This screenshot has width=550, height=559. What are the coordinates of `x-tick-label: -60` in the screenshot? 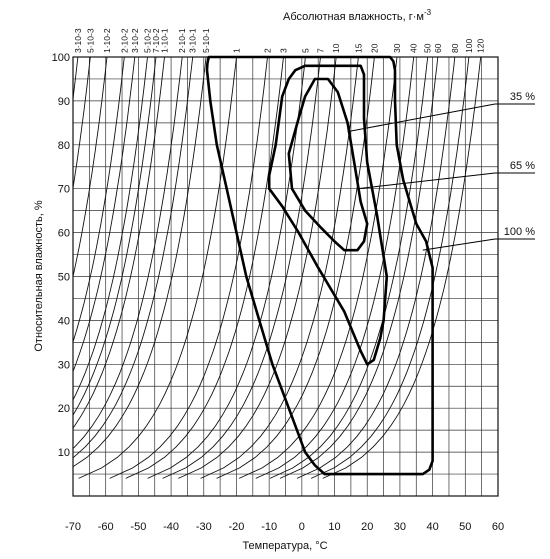 It's located at (106, 527).